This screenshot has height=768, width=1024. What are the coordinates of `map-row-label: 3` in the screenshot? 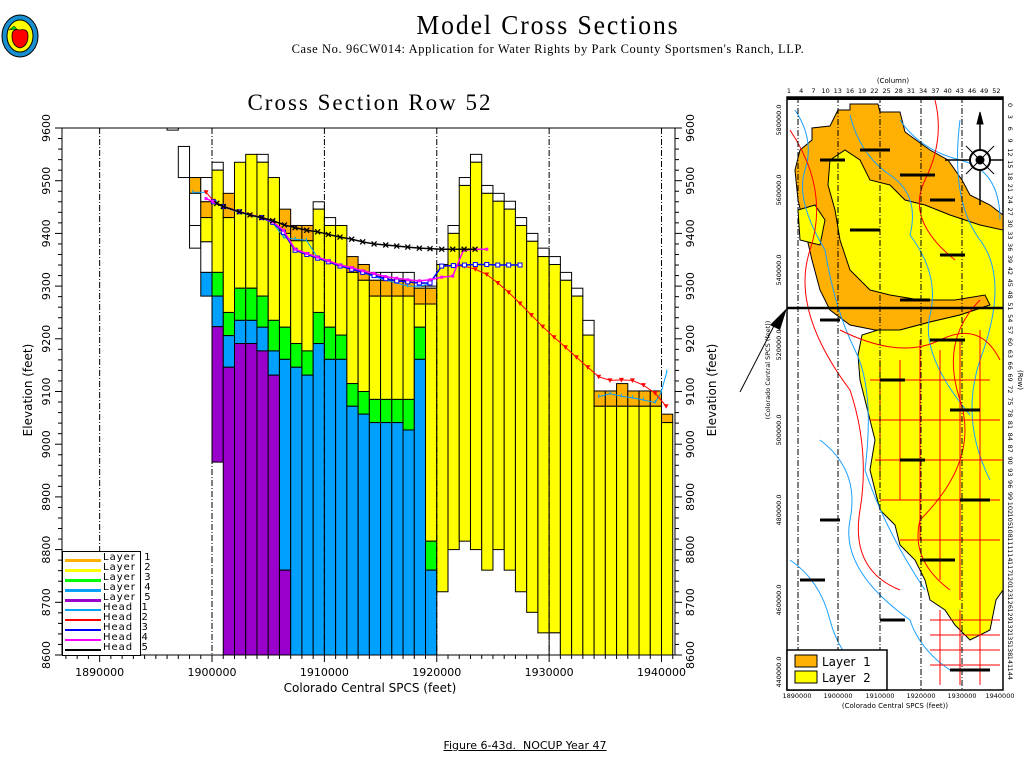 It's located at (1010, 117).